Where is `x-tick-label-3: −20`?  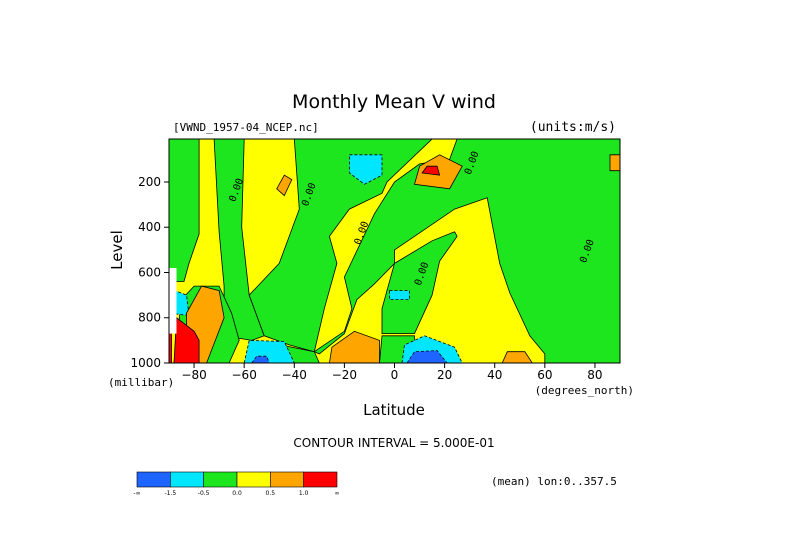
x-tick-label-3: −20 is located at coordinates (344, 375).